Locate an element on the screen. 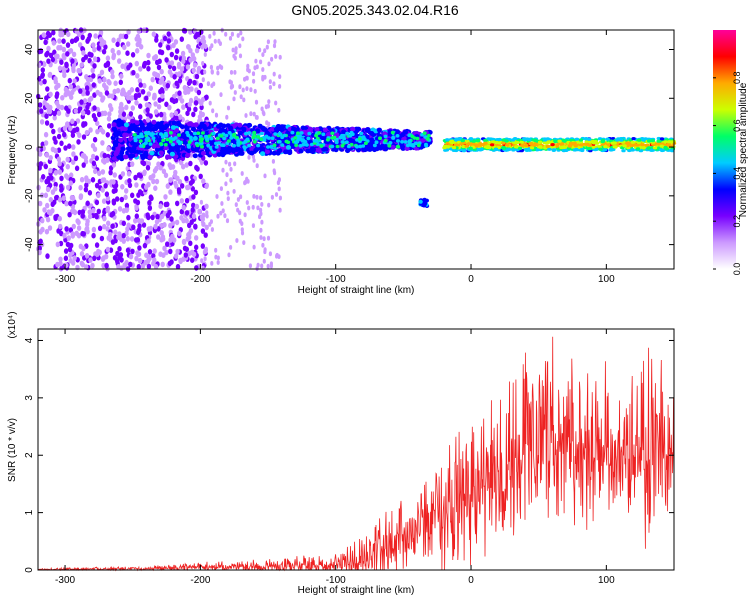 The width and height of the screenshot is (750, 600). snr-x-tick-label: 100 is located at coordinates (606, 580).